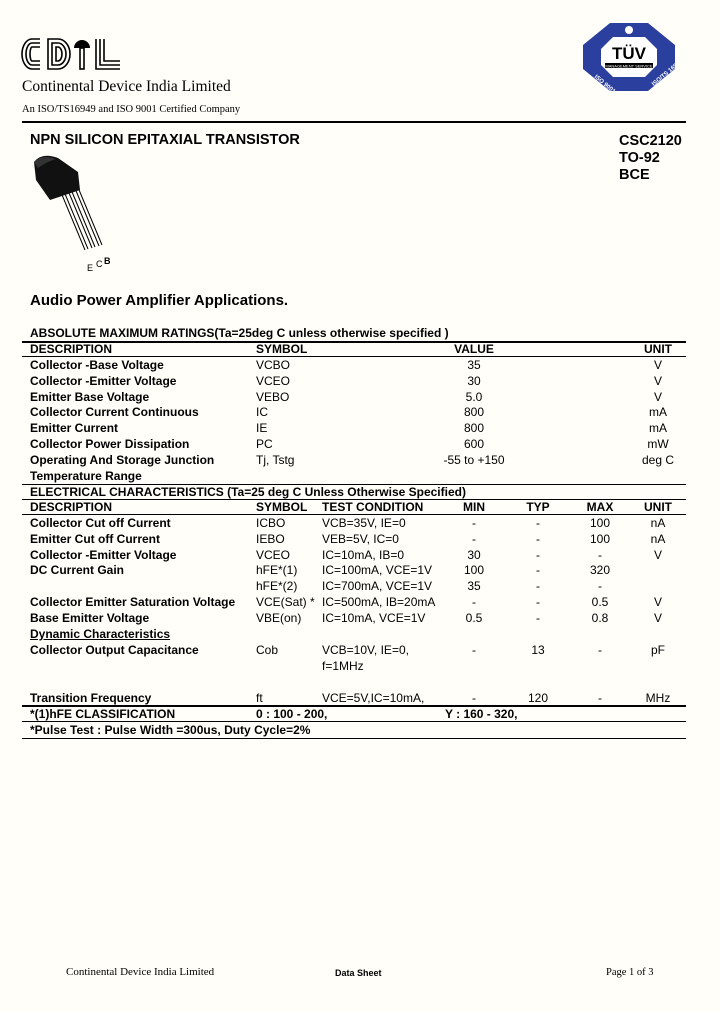  Describe the element at coordinates (360, 428) in the screenshot. I see `table-row: Emitter Current IE 800 mA` at that location.